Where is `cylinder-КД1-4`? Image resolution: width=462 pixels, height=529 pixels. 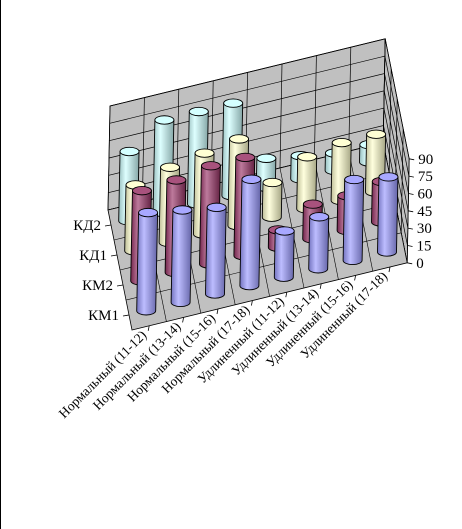
cylinder-КД1-4 is located at coordinates (272, 199).